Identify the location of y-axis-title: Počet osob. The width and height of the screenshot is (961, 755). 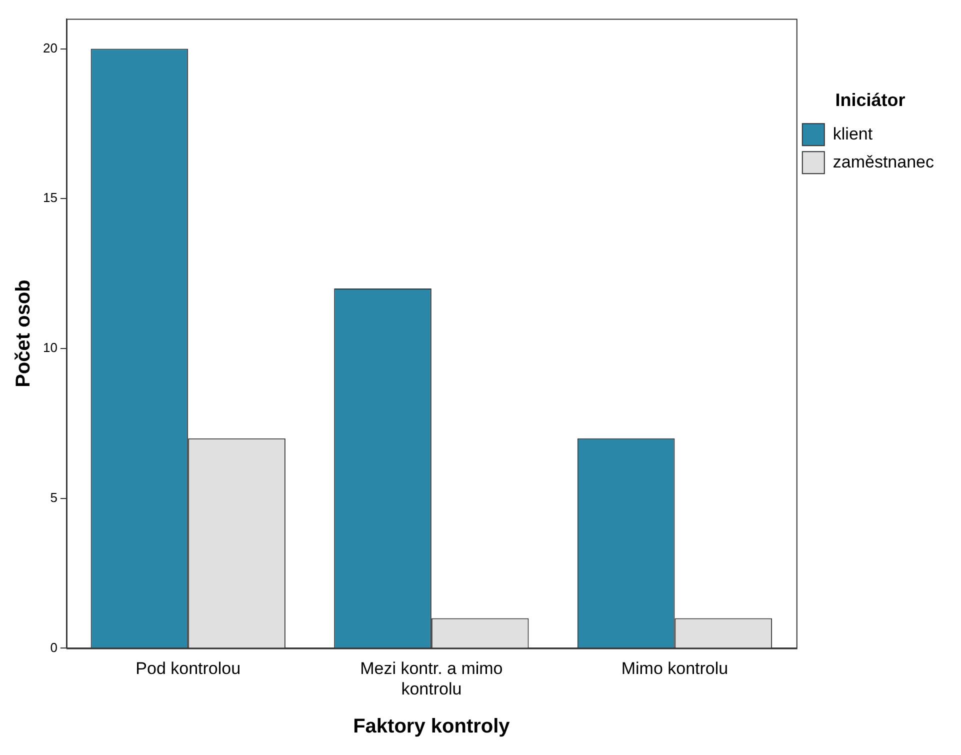
(23, 334).